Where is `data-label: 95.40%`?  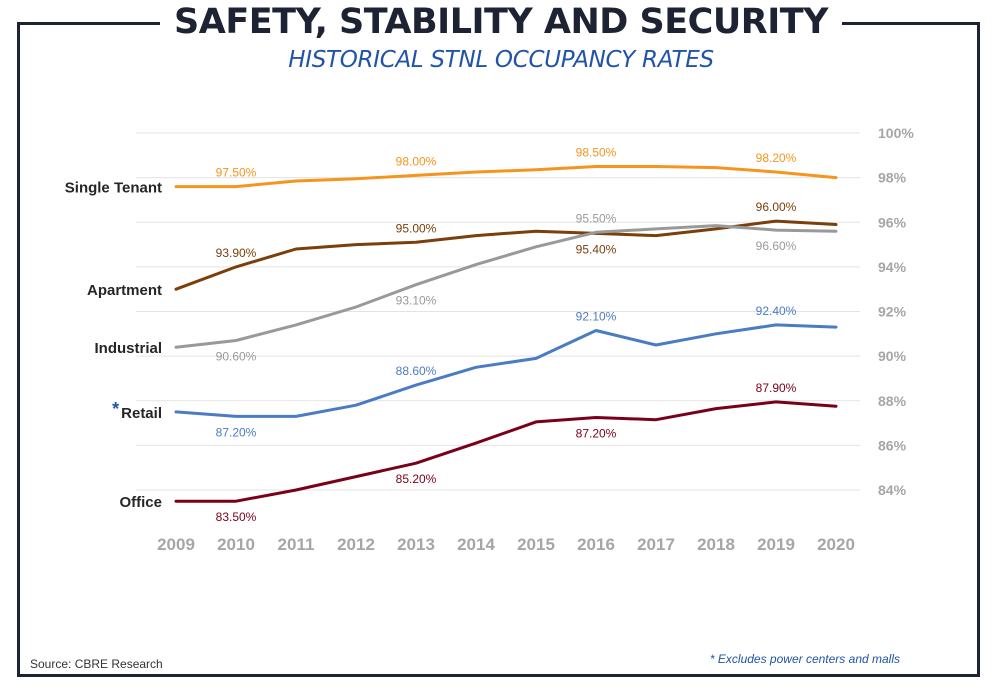
data-label: 95.40% is located at coordinates (596, 249).